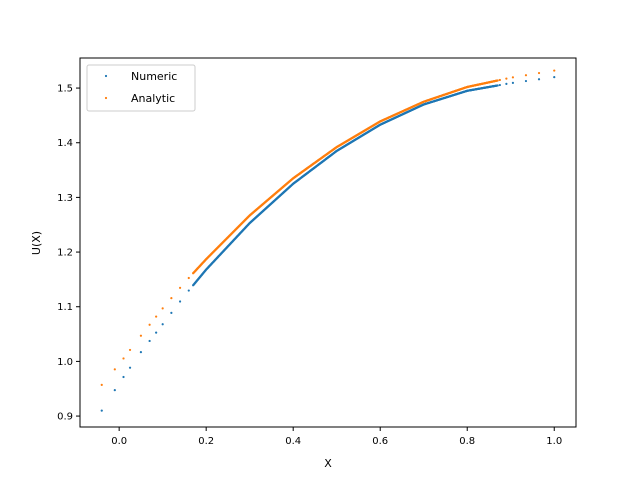 The width and height of the screenshot is (640, 480). What do you see at coordinates (336, 437) in the screenshot?
I see `x-axis: 0.0 0.2 0.4 0.6 0.8 1.0` at bounding box center [336, 437].